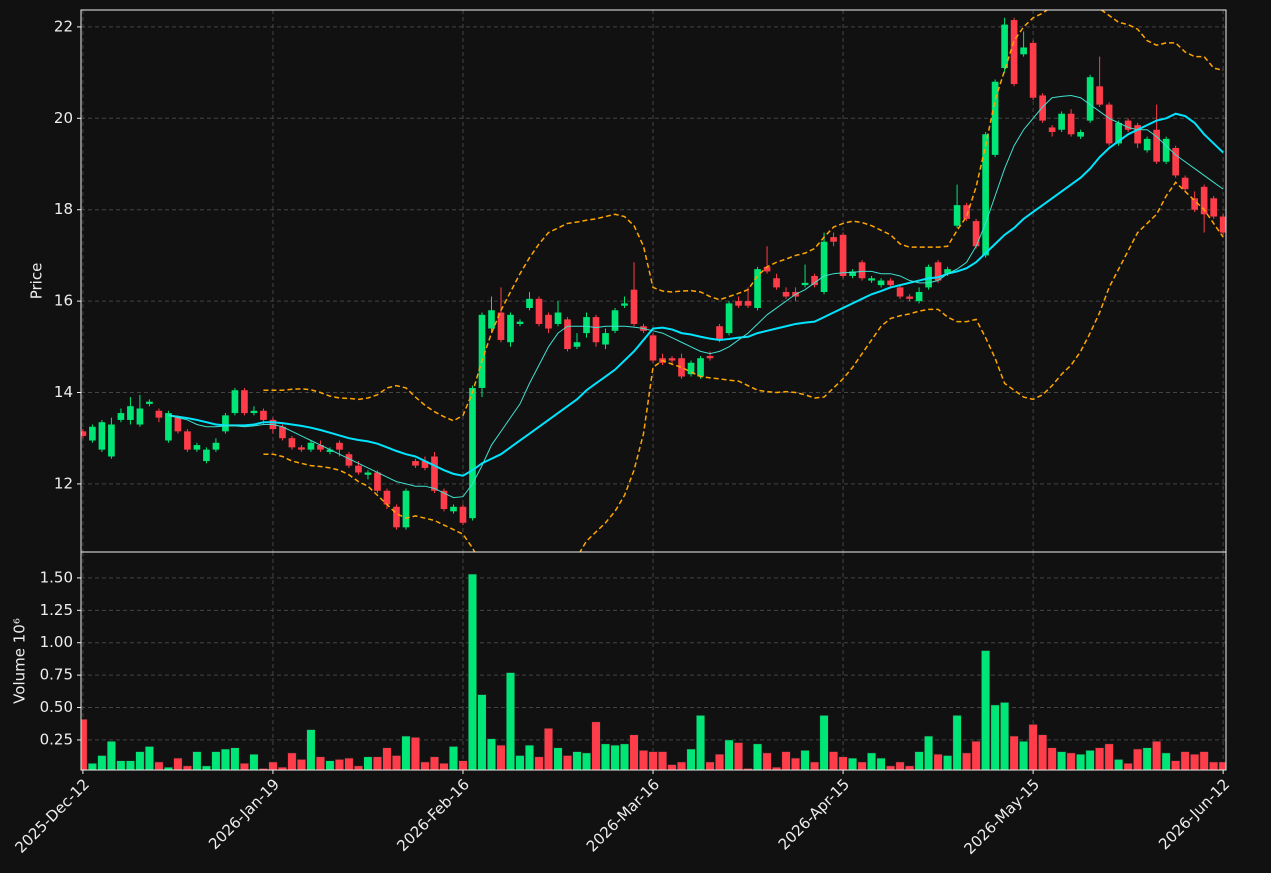 The height and width of the screenshot is (873, 1271). Describe the element at coordinates (63, 209) in the screenshot. I see `y-tick-label: 18` at that location.